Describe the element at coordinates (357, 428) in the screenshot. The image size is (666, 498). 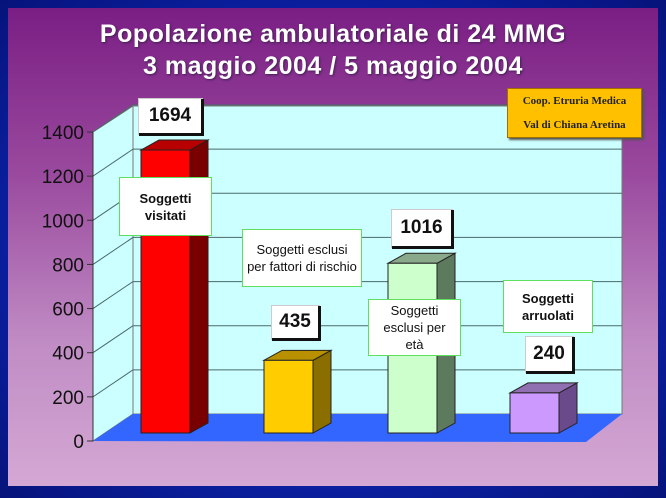
I see `floor` at that location.